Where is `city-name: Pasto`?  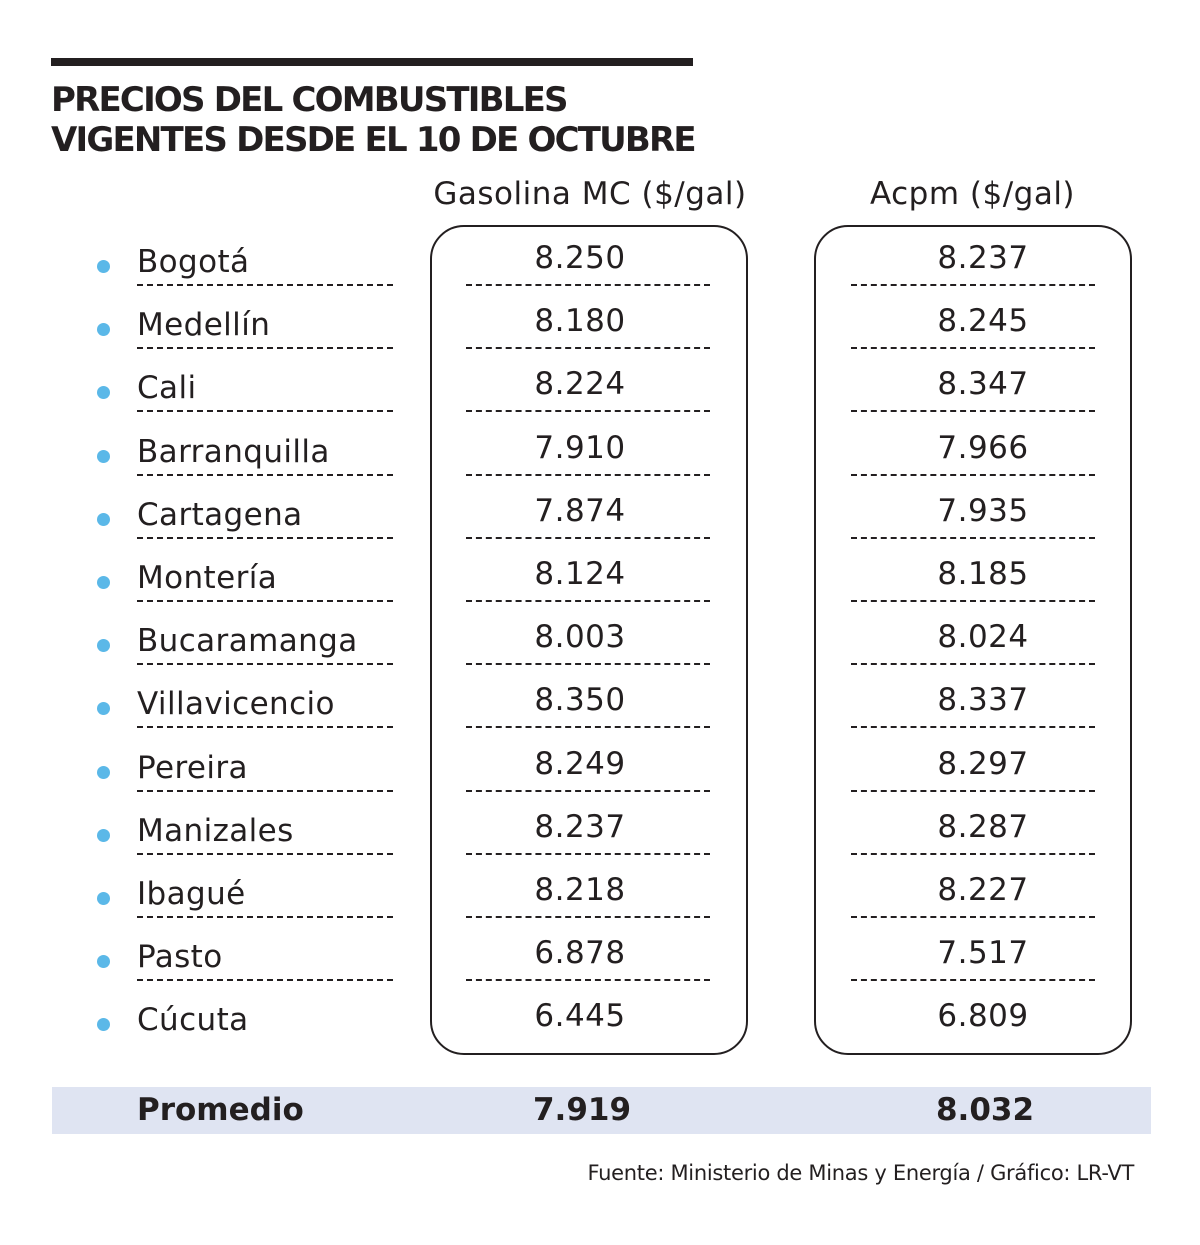
city-name: Pasto is located at coordinates (180, 957).